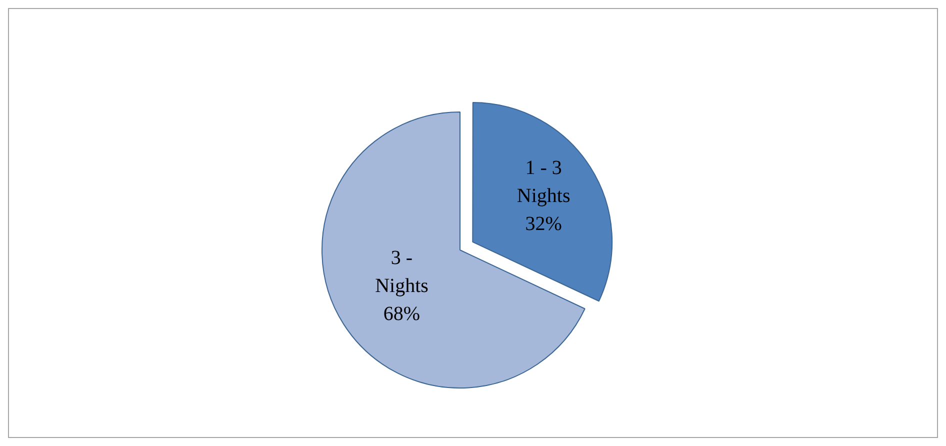  I want to click on data-label: 68%, so click(401, 314).